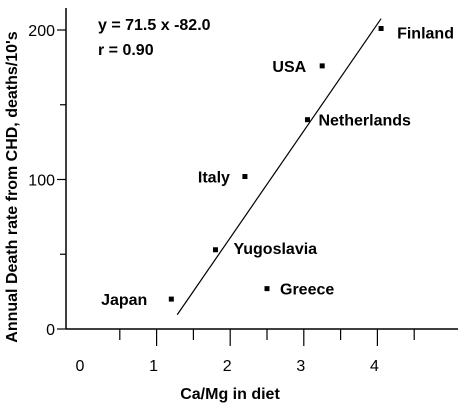 This screenshot has height=405, width=458. Describe the element at coordinates (214, 178) in the screenshot. I see `point-label: Italy` at that location.